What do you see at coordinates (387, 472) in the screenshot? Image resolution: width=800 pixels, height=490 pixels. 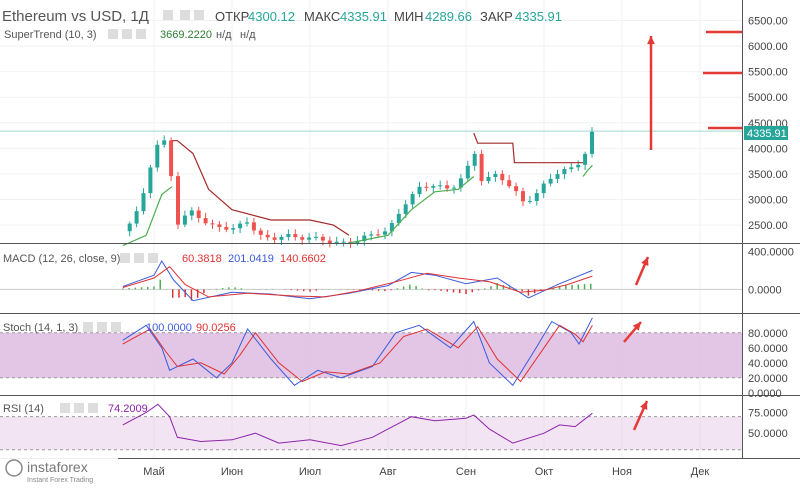 I see `time-tick-label: Авг` at bounding box center [387, 472].